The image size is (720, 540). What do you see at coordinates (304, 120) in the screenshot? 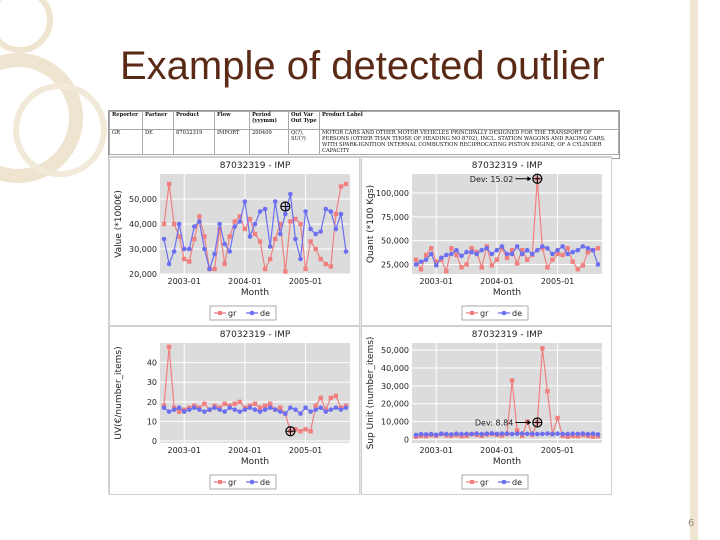
I see `header-cell: Out Var Out Type` at bounding box center [304, 120].